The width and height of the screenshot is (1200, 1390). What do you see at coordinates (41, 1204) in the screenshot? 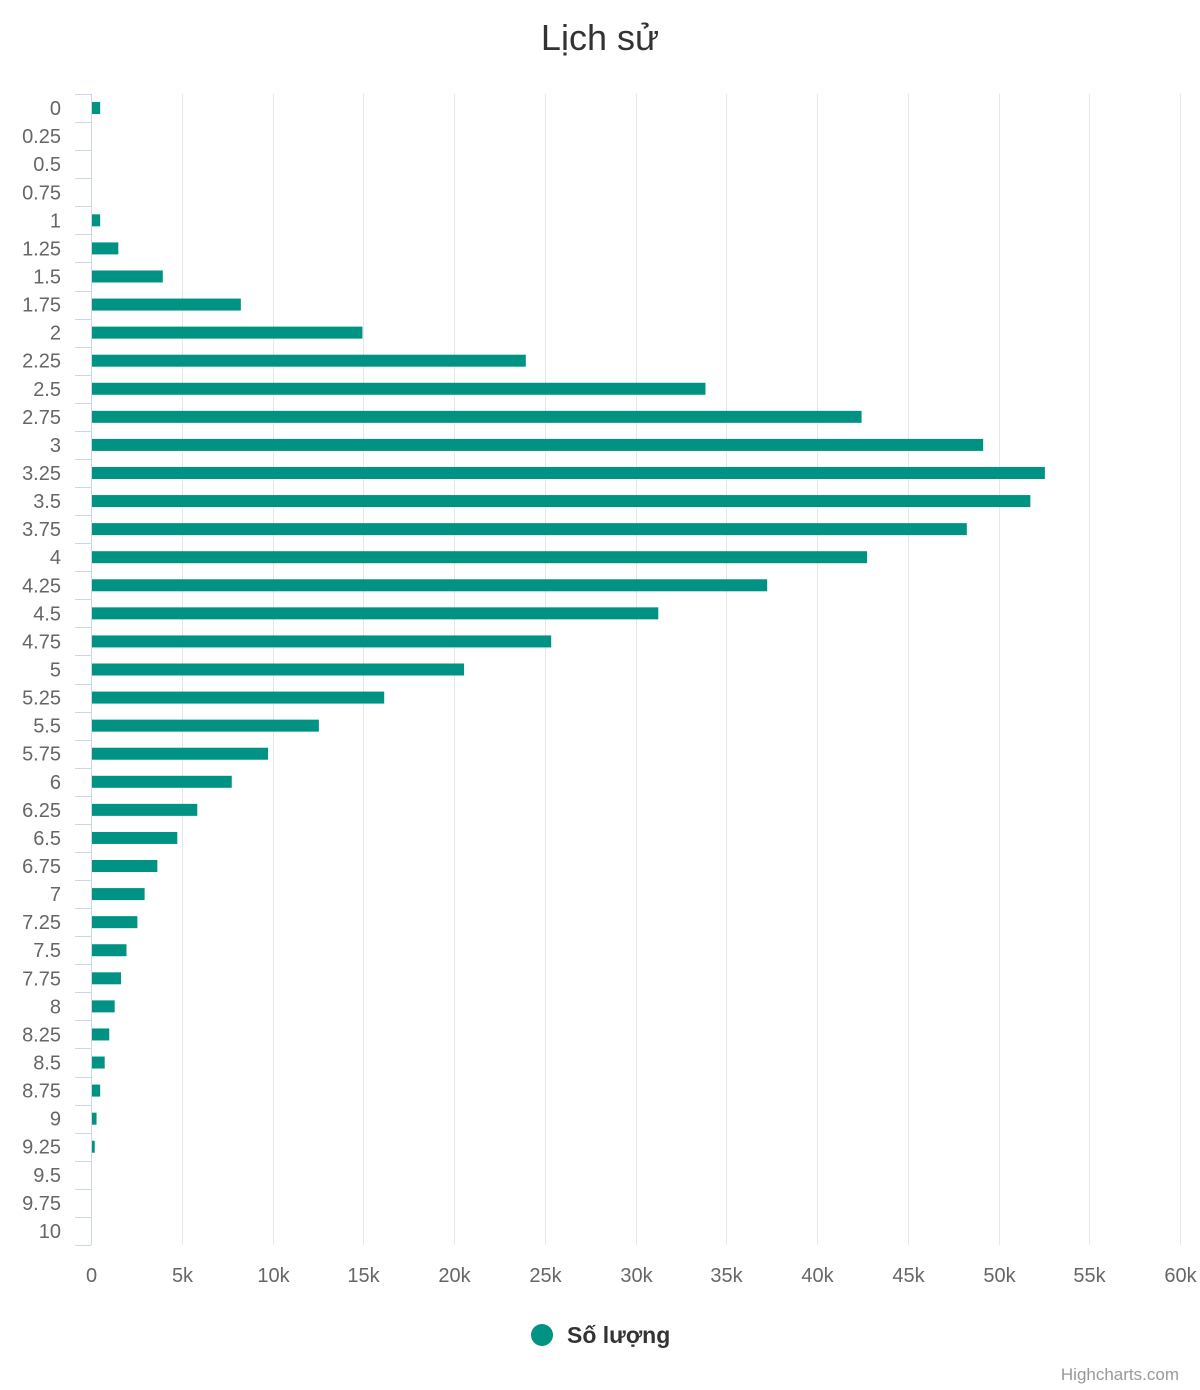
I see `category-tick-label: 9.75` at bounding box center [41, 1204].